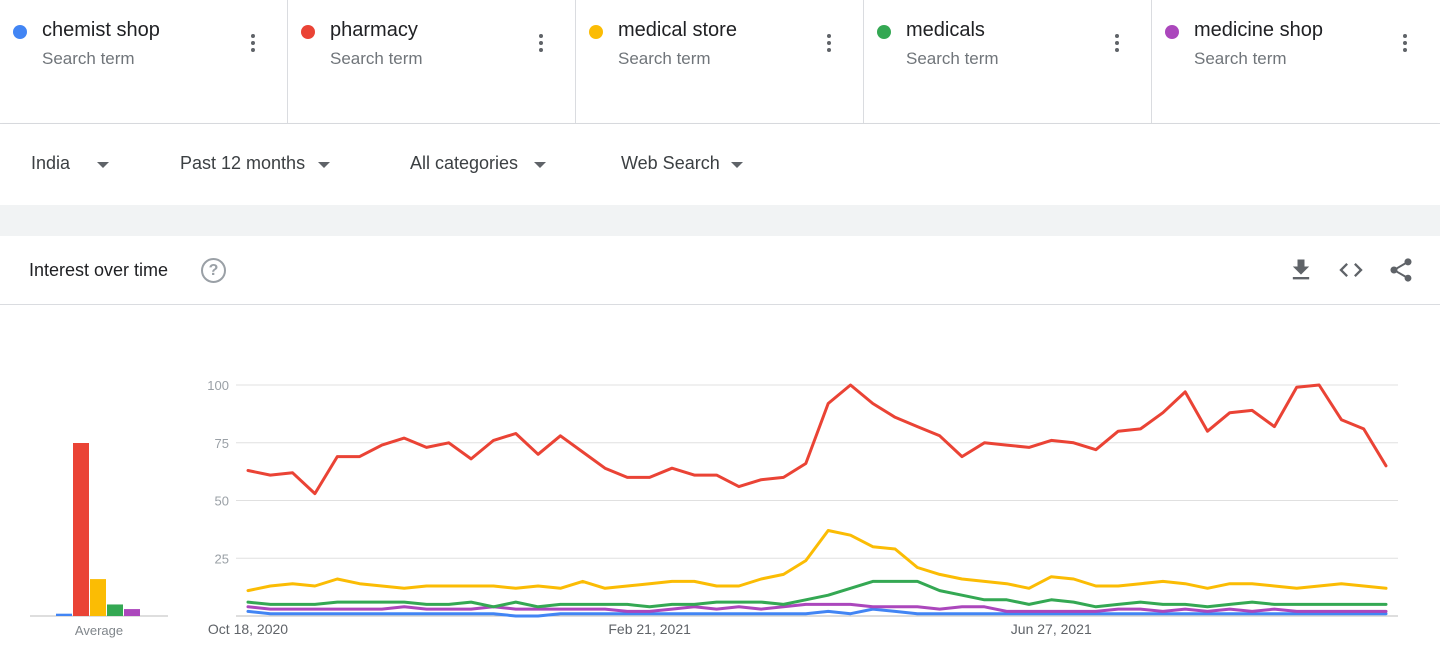 This screenshot has width=1440, height=651. What do you see at coordinates (115, 610) in the screenshot?
I see `average-bar-medicals` at bounding box center [115, 610].